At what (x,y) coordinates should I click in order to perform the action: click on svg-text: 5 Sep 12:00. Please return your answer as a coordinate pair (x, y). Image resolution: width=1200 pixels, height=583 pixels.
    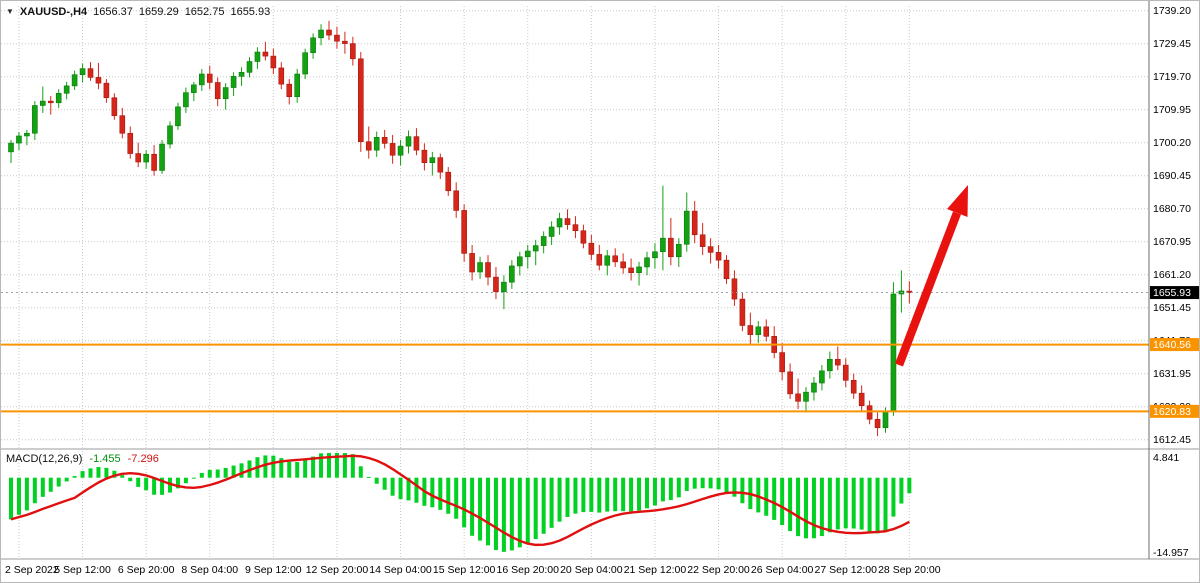
    Looking at the image, I should click on (82, 570).